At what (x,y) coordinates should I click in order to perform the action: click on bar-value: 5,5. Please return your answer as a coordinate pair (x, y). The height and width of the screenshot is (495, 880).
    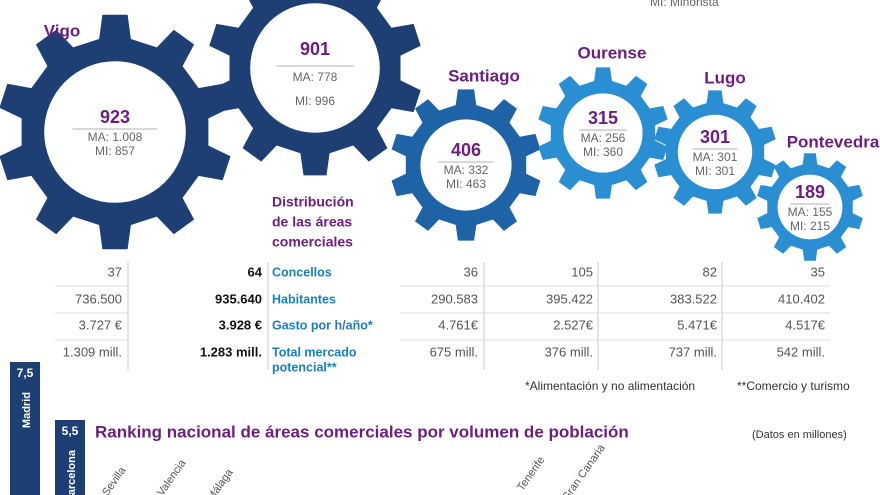
    Looking at the image, I should click on (70, 431).